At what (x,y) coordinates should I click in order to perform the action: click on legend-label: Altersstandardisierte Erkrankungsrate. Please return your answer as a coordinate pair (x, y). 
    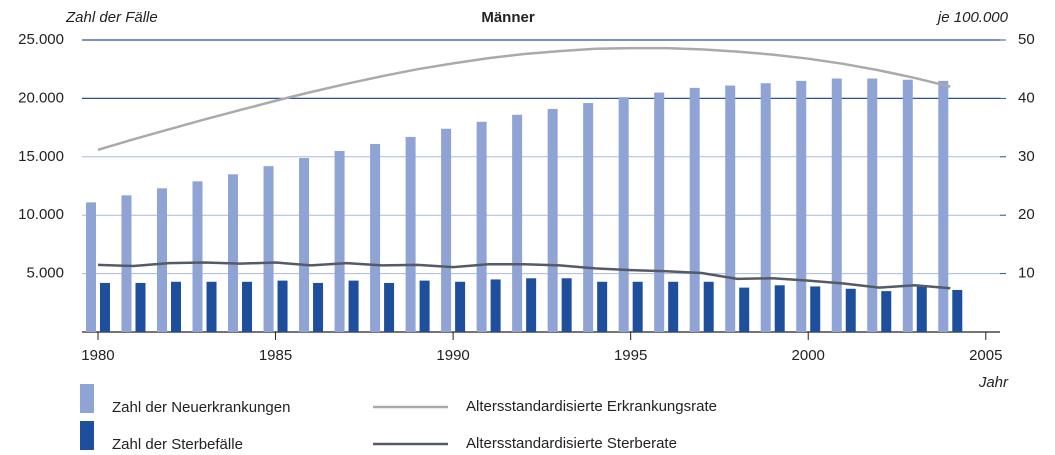
    Looking at the image, I should click on (591, 406).